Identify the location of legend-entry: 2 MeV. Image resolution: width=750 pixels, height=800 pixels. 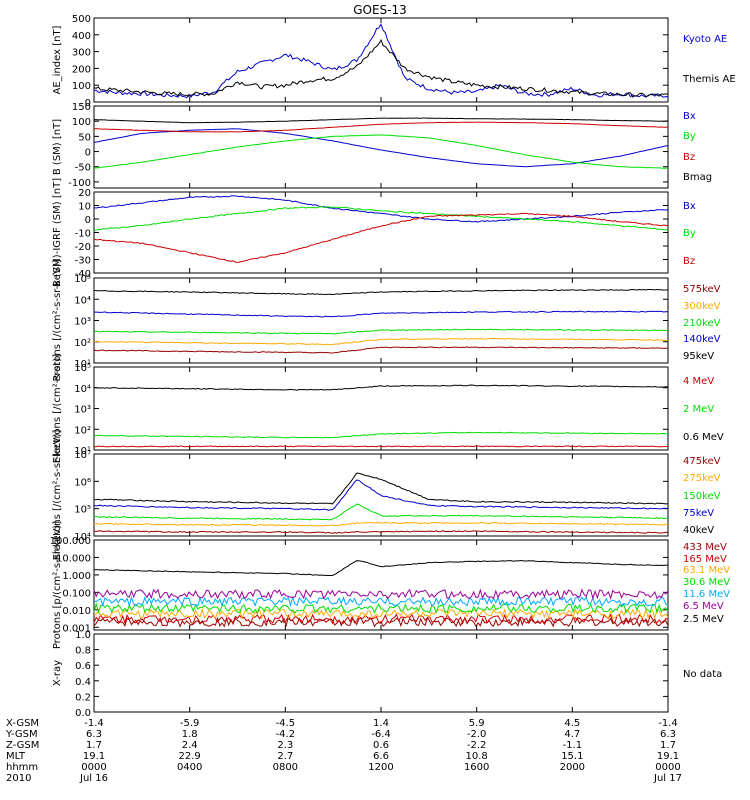
(698, 409).